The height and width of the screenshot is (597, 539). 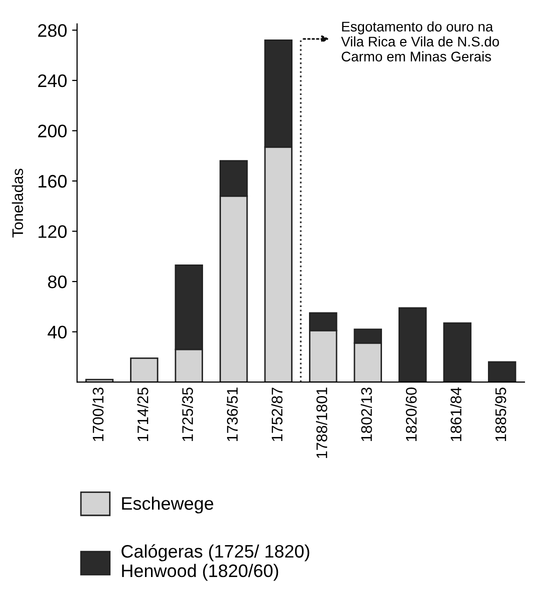 I want to click on x-tick-label: 1752/87, so click(x=276, y=414).